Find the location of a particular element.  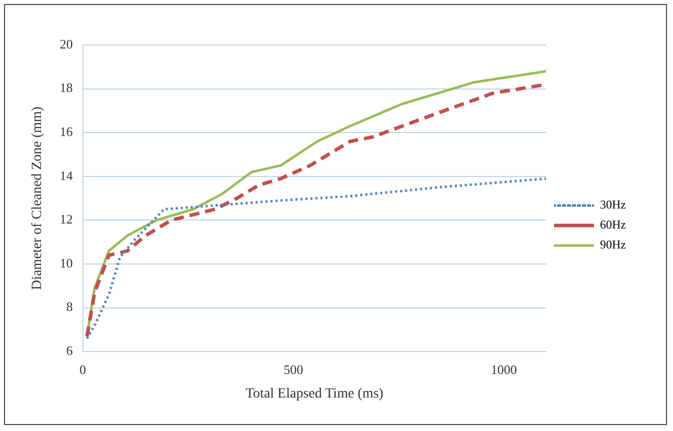

x-tick-label: 1000 is located at coordinates (503, 369).